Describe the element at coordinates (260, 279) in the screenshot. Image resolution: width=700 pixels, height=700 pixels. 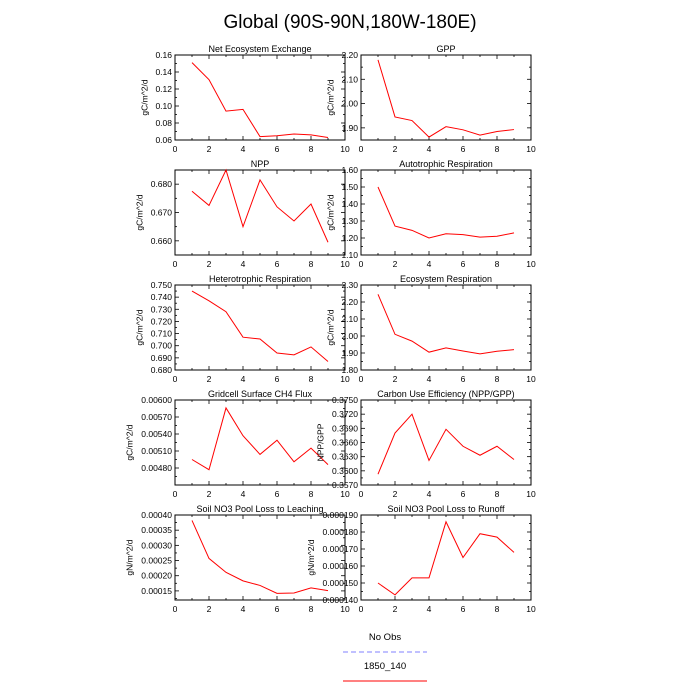
I see `panel-title: Heterotrophic Respiration` at that location.